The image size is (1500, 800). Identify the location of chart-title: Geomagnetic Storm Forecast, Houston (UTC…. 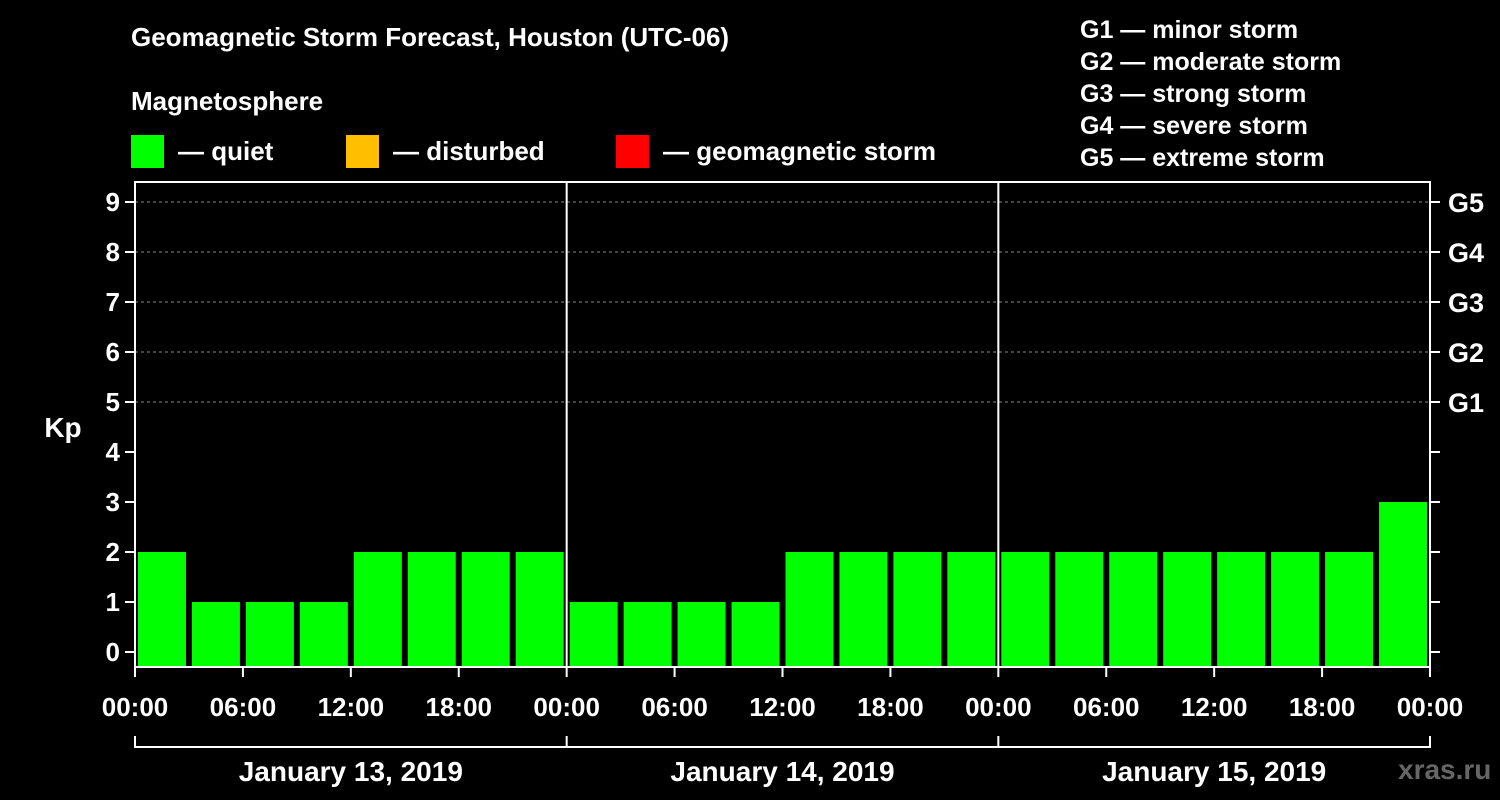
(430, 37).